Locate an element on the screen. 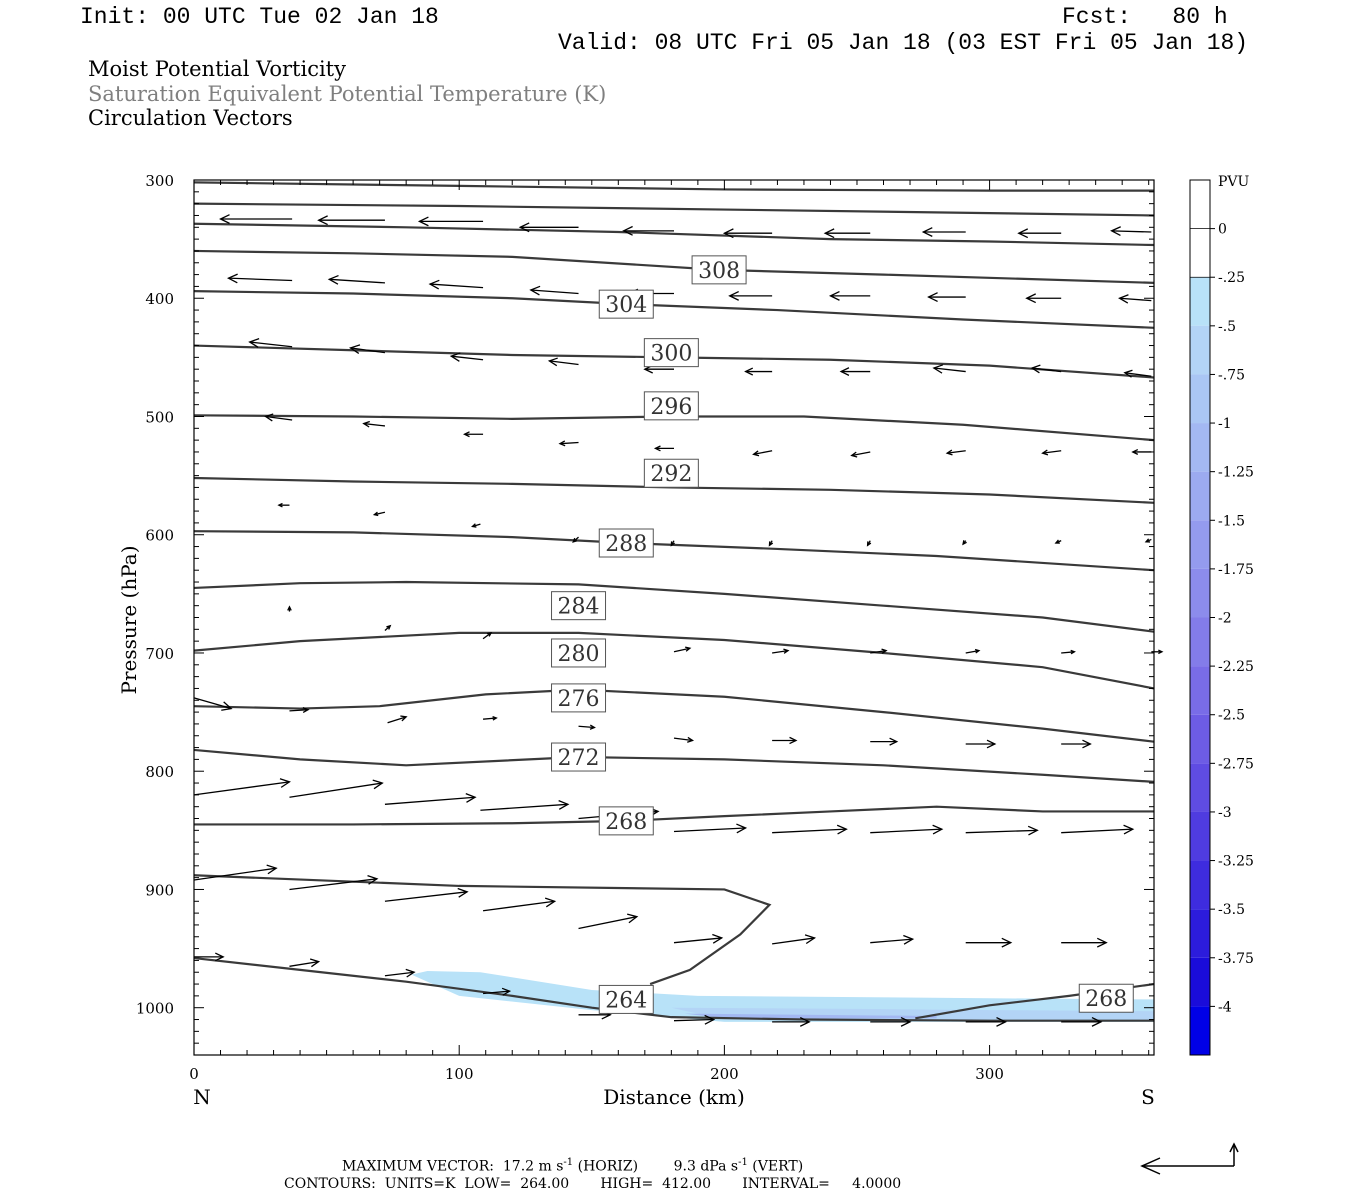 This screenshot has width=1350, height=1200. colorbar-frame is located at coordinates (1200, 617).